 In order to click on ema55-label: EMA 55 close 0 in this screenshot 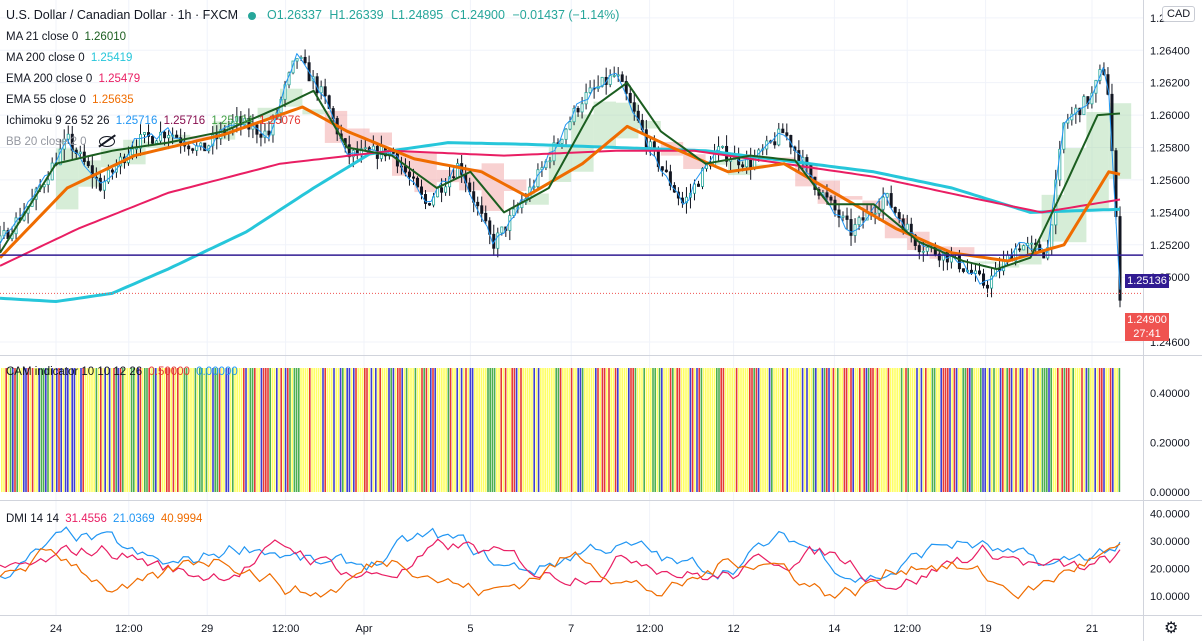, I will do `click(46, 100)`.